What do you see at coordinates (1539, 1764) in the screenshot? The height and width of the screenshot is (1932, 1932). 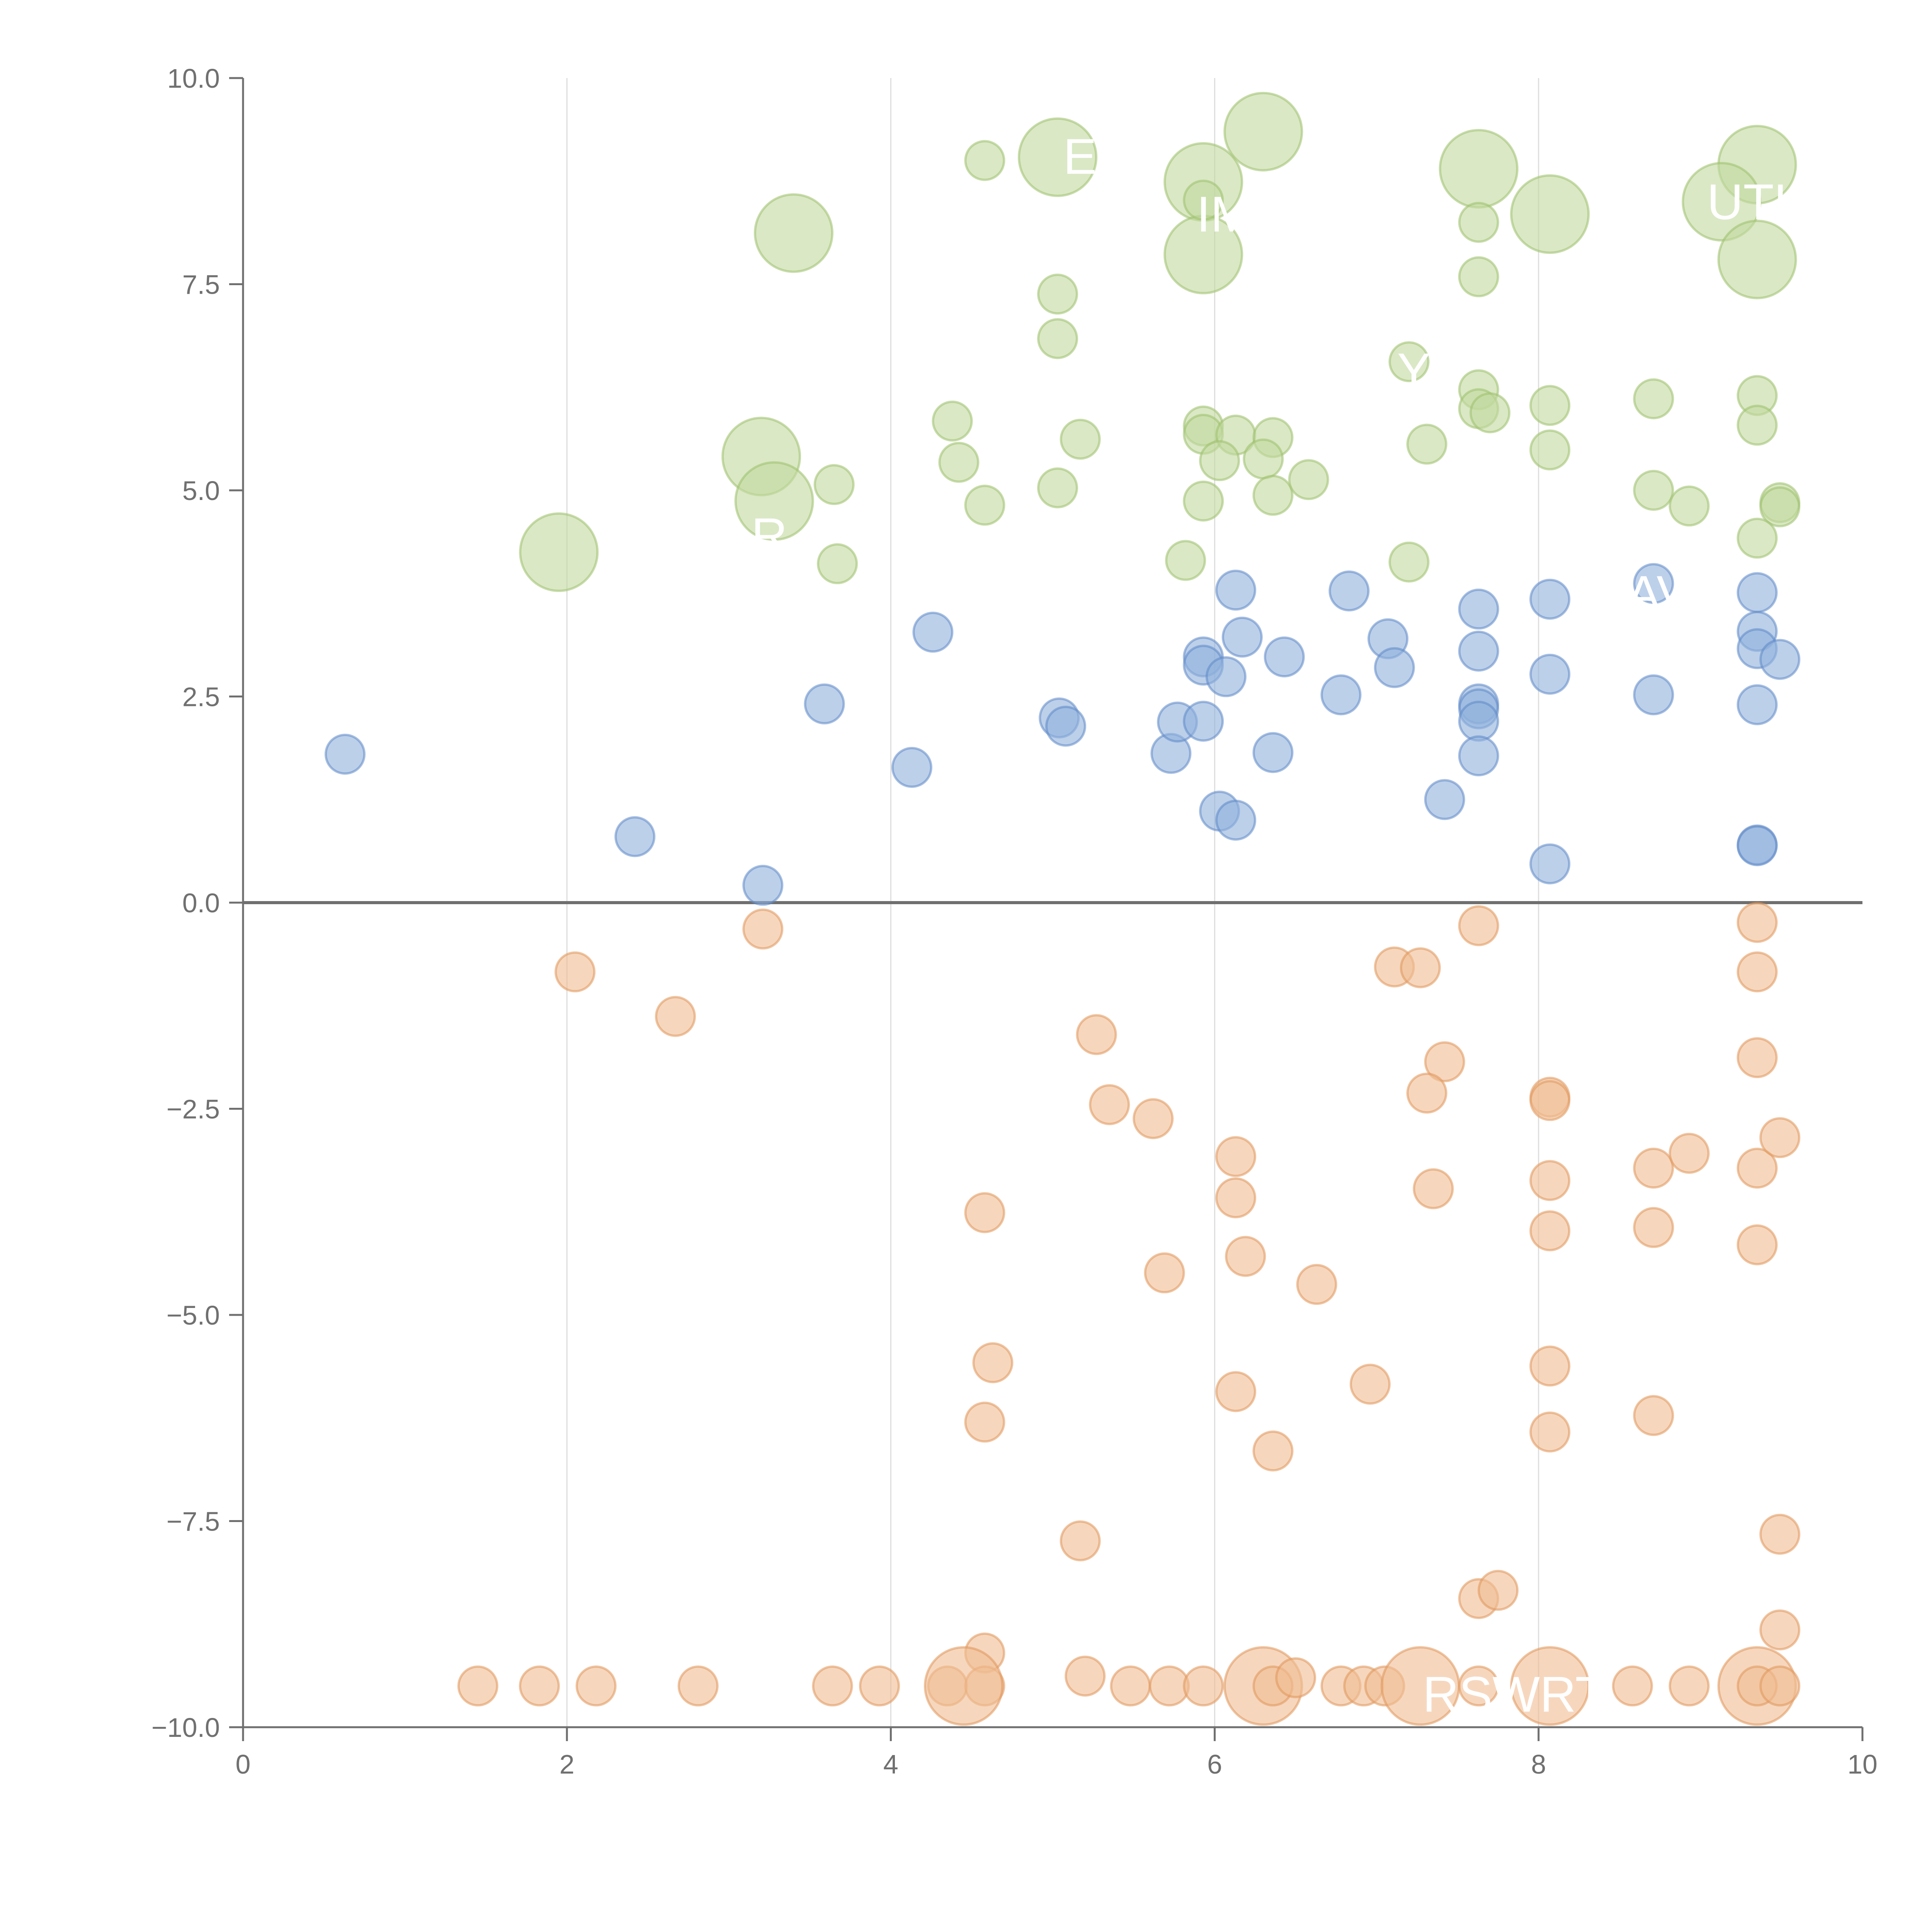 I see `x-tick-label: 8` at bounding box center [1539, 1764].